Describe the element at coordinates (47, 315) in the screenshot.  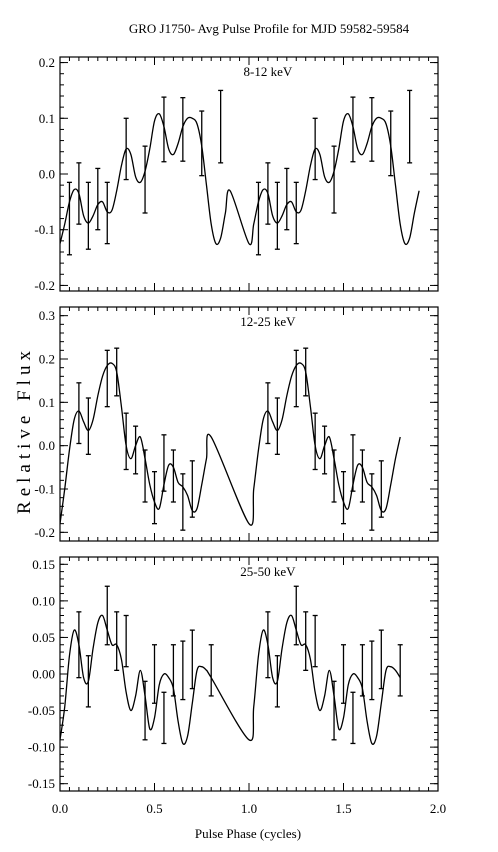
I see `y-tick-label: 0.3` at that location.